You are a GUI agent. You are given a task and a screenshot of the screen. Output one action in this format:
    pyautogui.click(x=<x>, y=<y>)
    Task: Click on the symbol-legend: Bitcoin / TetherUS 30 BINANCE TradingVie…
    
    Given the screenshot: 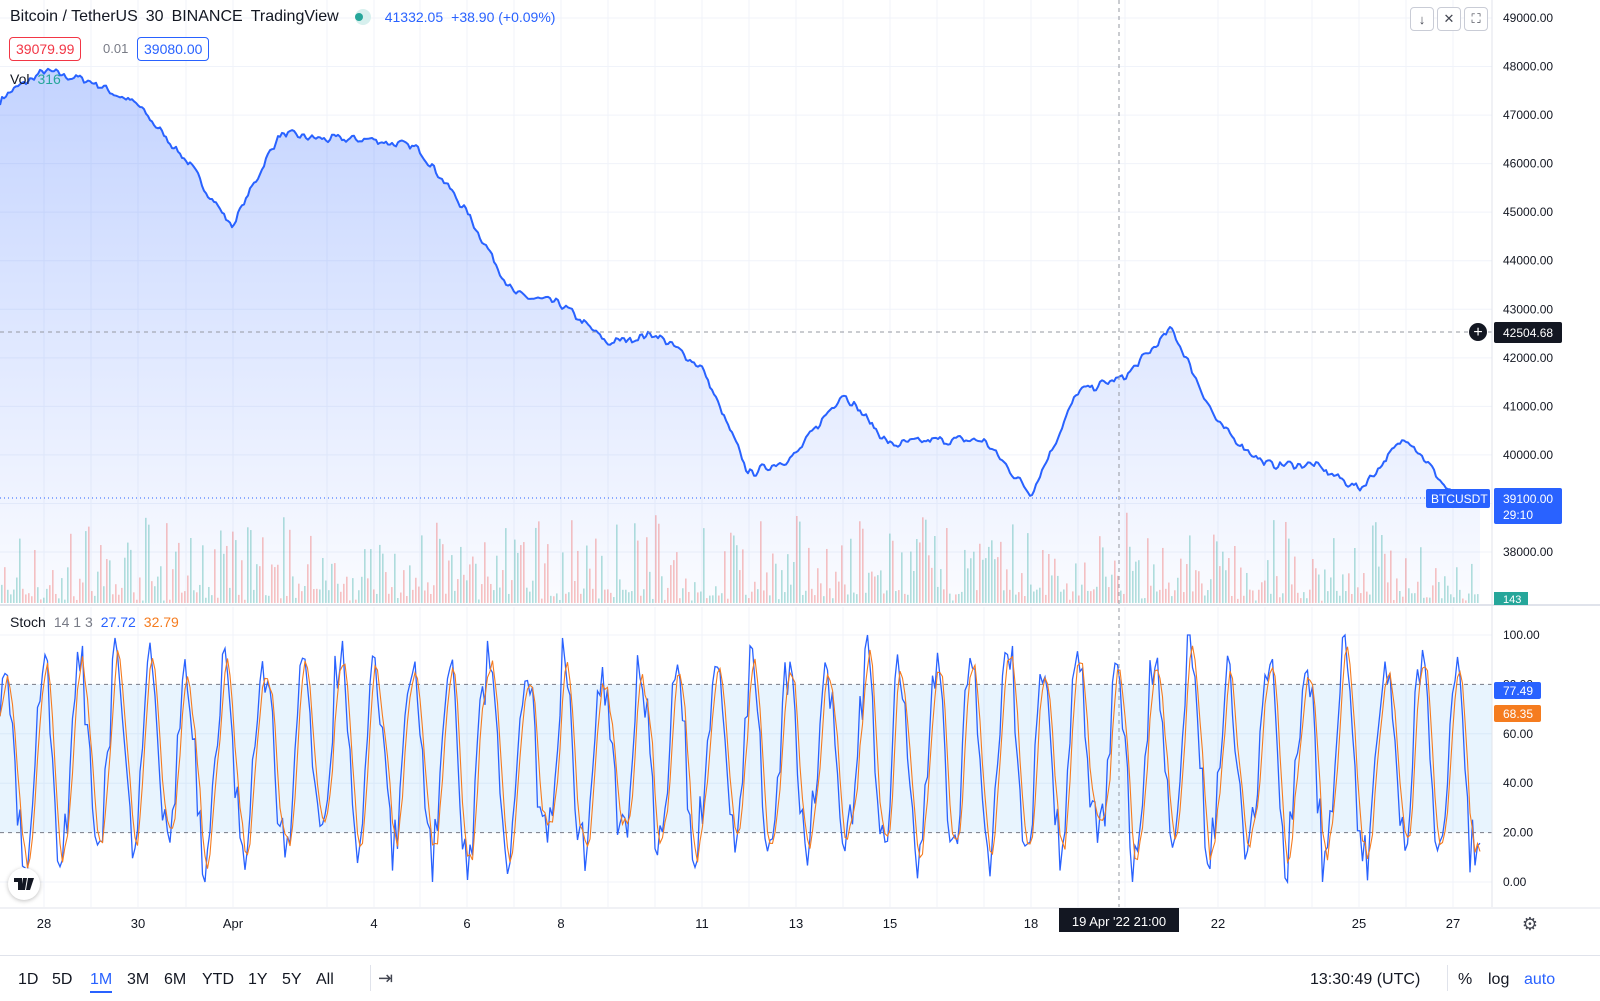 What is the action you would take?
    pyautogui.click(x=286, y=17)
    